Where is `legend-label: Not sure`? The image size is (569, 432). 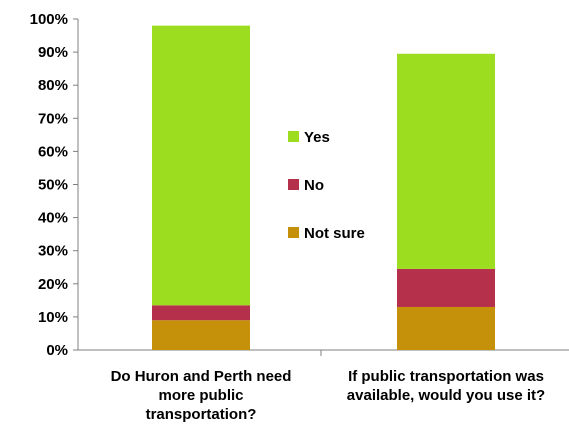 legend-label: Not sure is located at coordinates (334, 233).